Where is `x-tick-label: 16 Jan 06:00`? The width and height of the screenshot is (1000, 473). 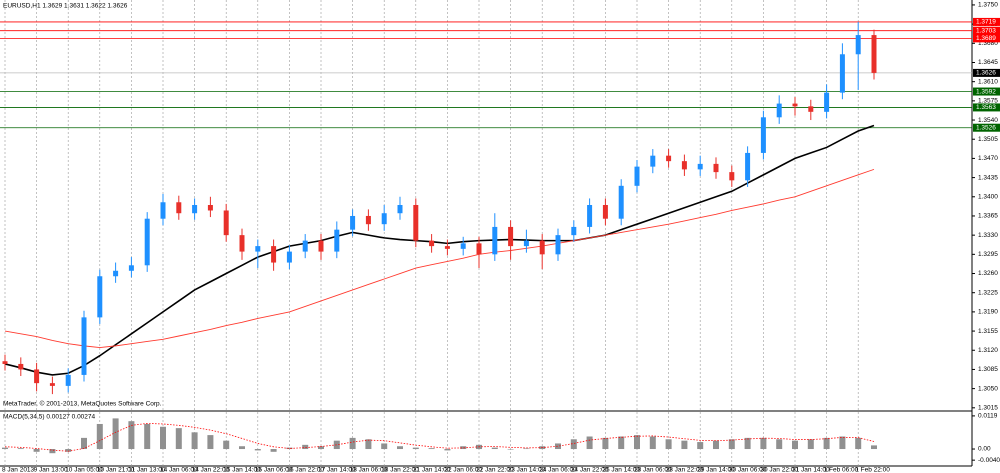 x-tick-label: 16 Jan 06:00 is located at coordinates (274, 470).